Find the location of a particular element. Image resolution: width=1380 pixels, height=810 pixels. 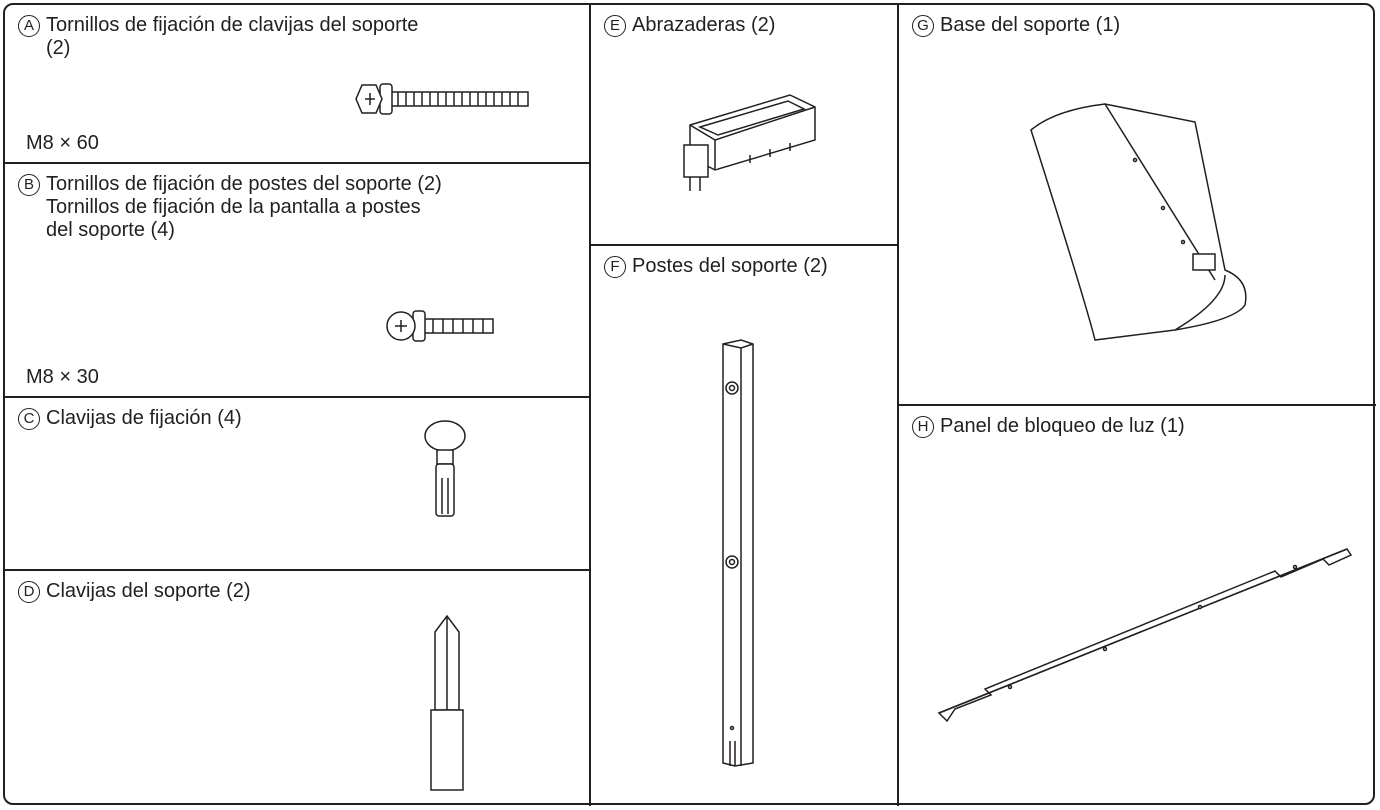

part-letter: B is located at coordinates (29, 185).